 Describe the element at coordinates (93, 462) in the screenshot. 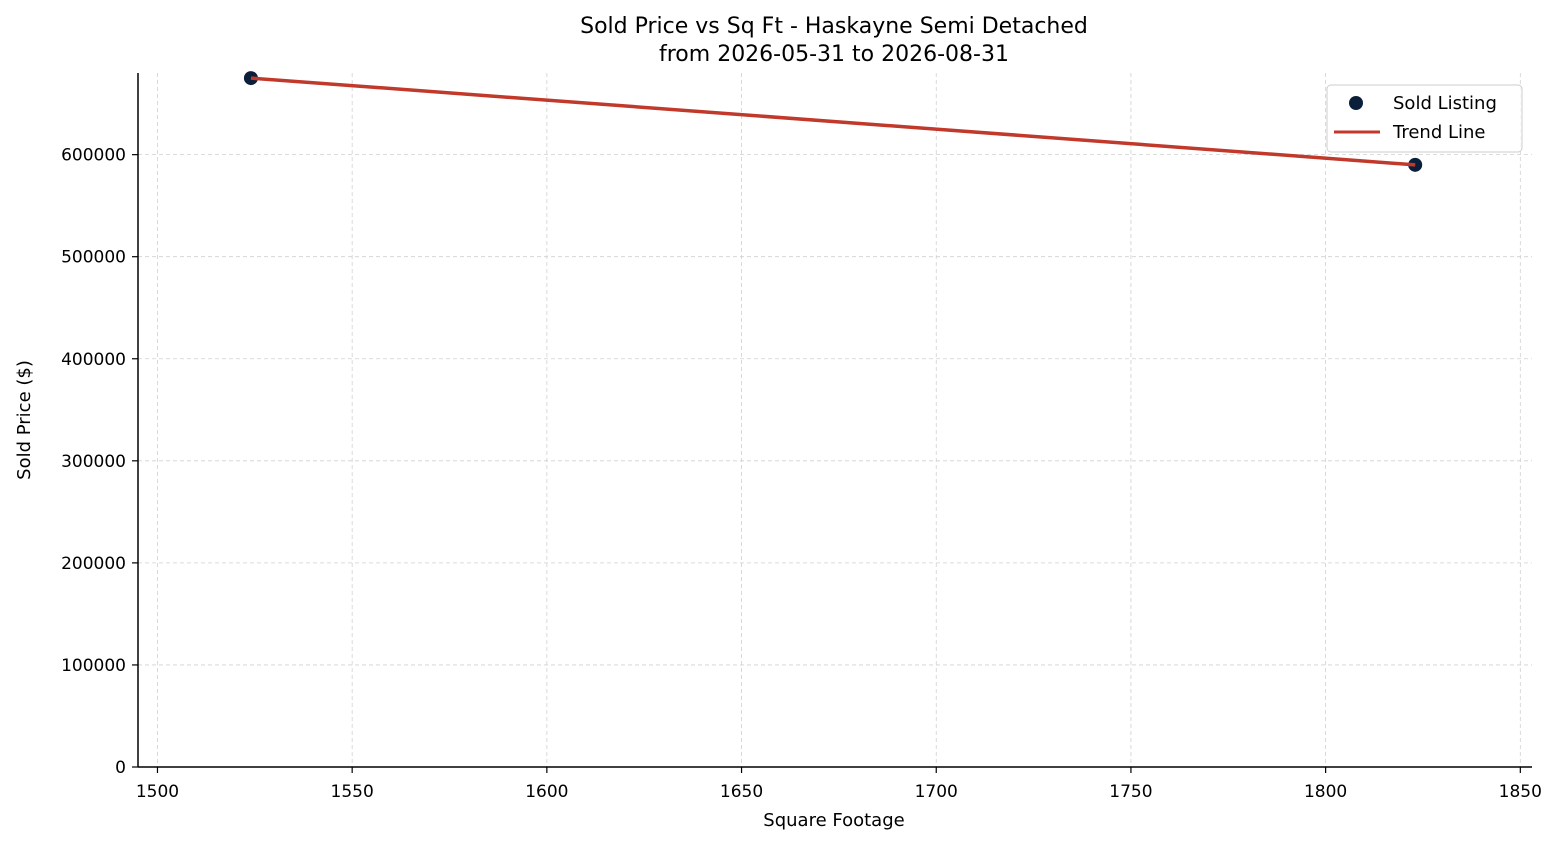

I see `y-tick-label: 300000` at that location.